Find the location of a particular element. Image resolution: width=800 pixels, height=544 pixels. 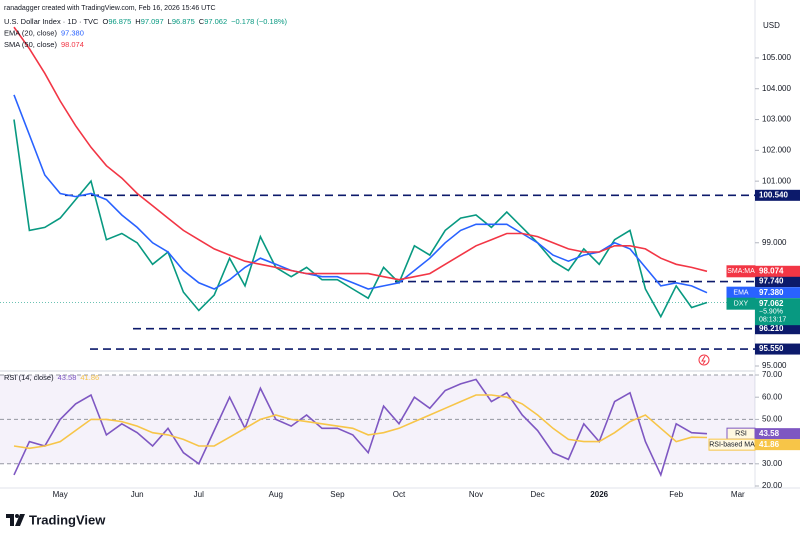

badge-value: 41.86 is located at coordinates (769, 444).